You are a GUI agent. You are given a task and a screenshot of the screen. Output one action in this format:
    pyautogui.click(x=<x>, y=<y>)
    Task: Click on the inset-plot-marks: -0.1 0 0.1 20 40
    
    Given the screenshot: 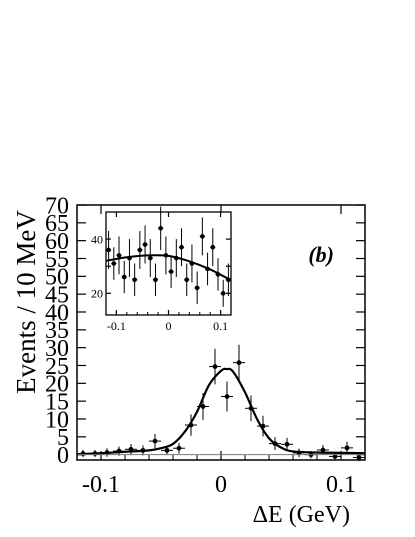 What is the action you would take?
    pyautogui.click(x=161, y=269)
    